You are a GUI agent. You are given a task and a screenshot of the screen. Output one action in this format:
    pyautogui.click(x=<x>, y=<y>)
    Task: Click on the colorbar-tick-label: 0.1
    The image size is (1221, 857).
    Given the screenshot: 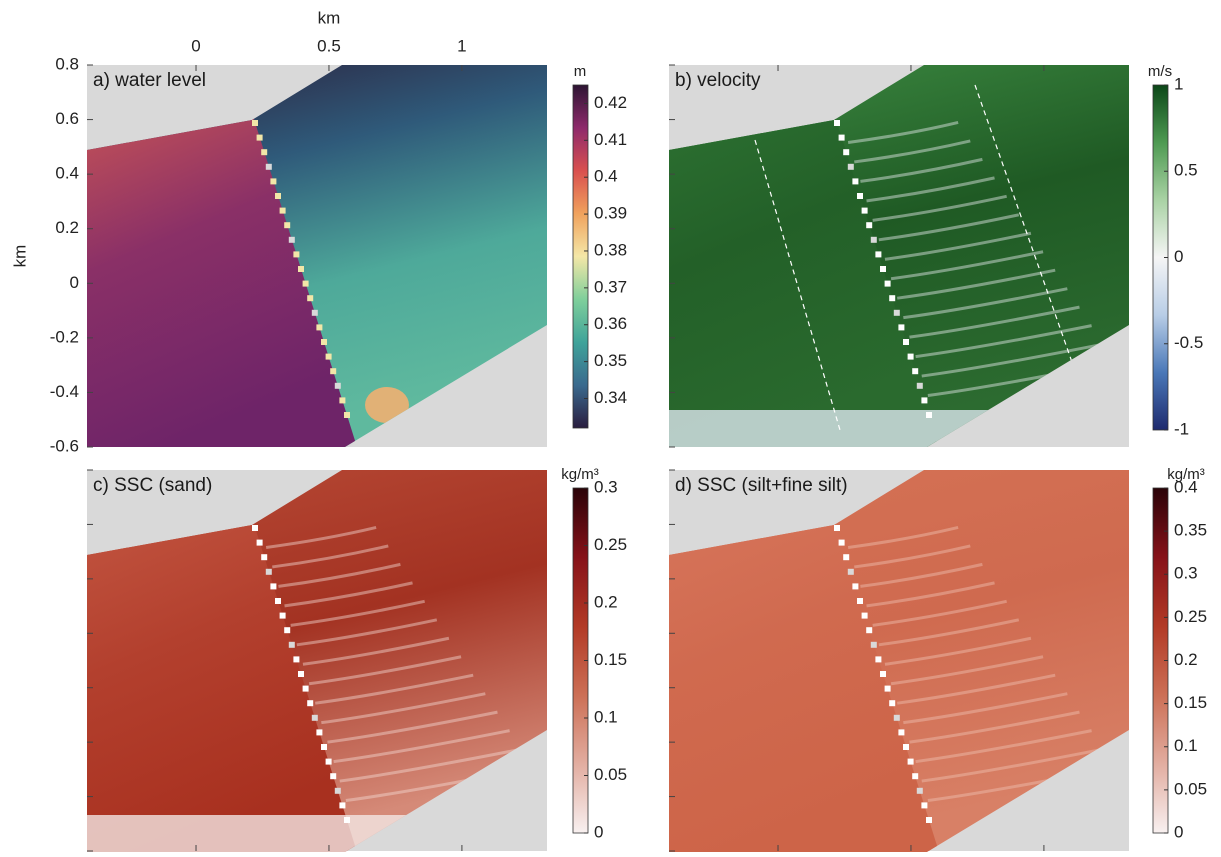 What is the action you would take?
    pyautogui.click(x=606, y=716)
    